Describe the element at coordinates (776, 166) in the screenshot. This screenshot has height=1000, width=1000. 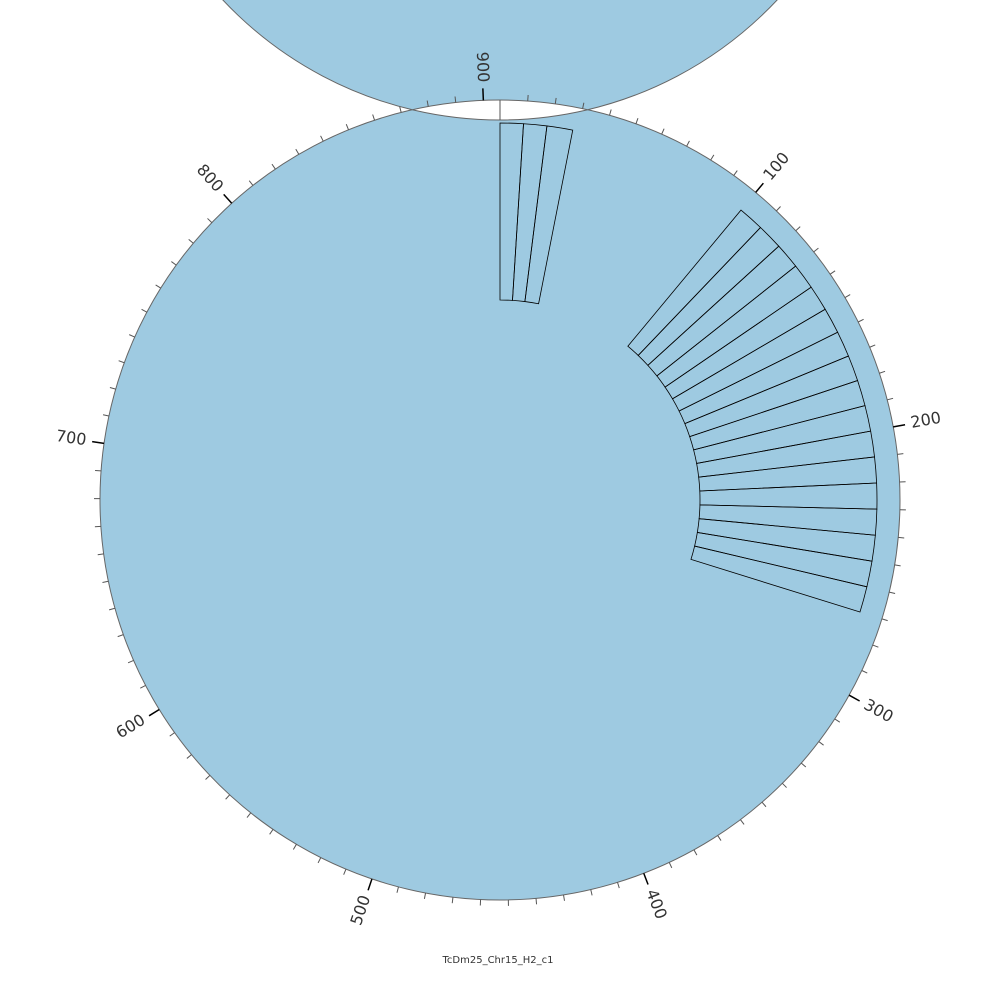
I see `tick-label: 100` at that location.